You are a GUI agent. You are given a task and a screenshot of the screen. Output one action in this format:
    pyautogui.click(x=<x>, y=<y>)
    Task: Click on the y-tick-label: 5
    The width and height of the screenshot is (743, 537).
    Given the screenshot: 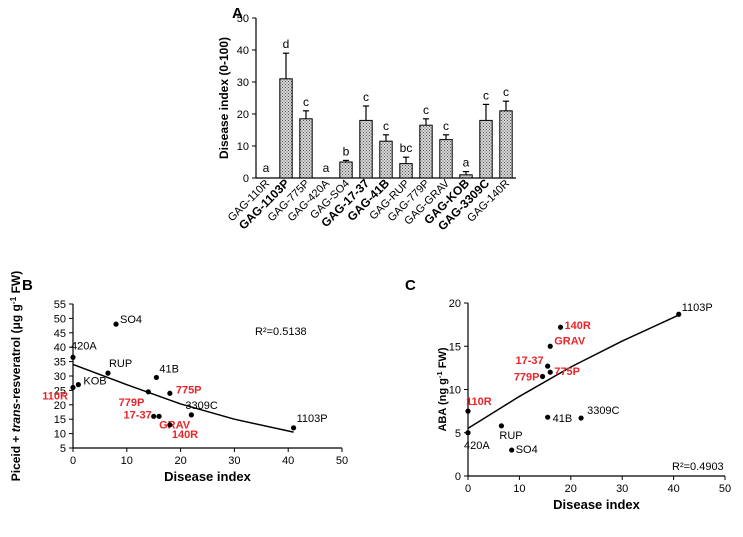 What is the action you would take?
    pyautogui.click(x=63, y=449)
    